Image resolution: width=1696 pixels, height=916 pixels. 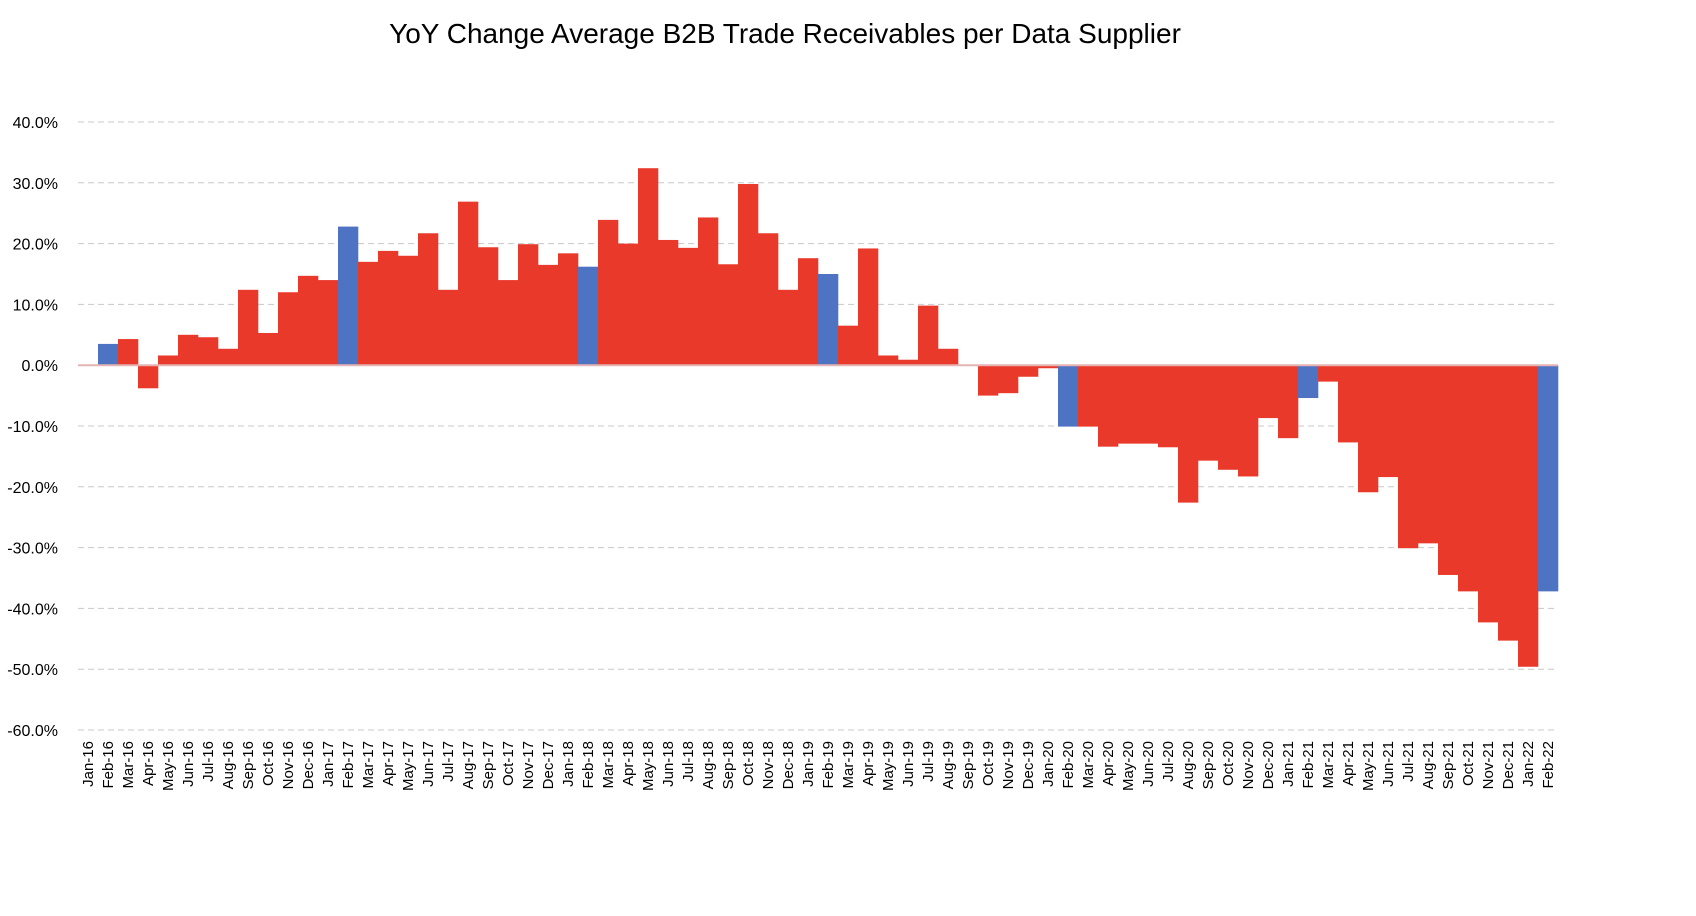 What do you see at coordinates (32, 731) in the screenshot?
I see `y-tick-label: -60.0%` at bounding box center [32, 731].